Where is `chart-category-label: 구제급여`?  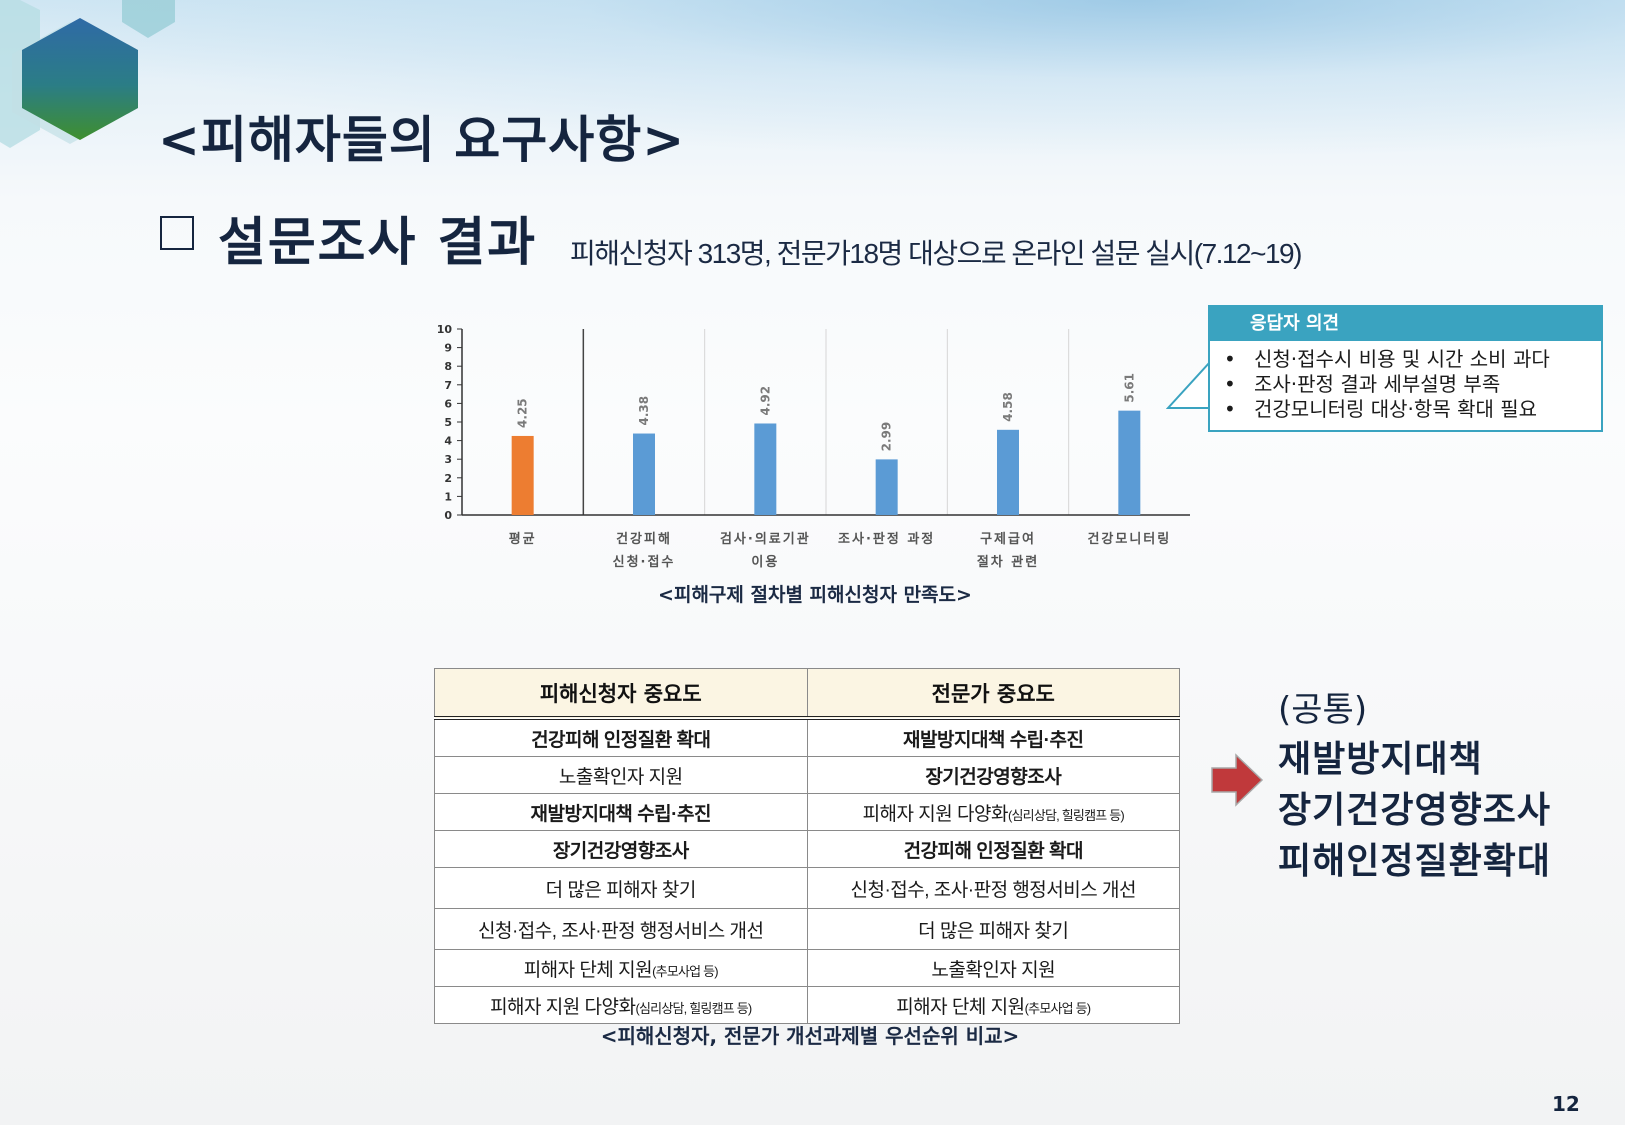
chart-category-label: 구제급여 is located at coordinates (1008, 539).